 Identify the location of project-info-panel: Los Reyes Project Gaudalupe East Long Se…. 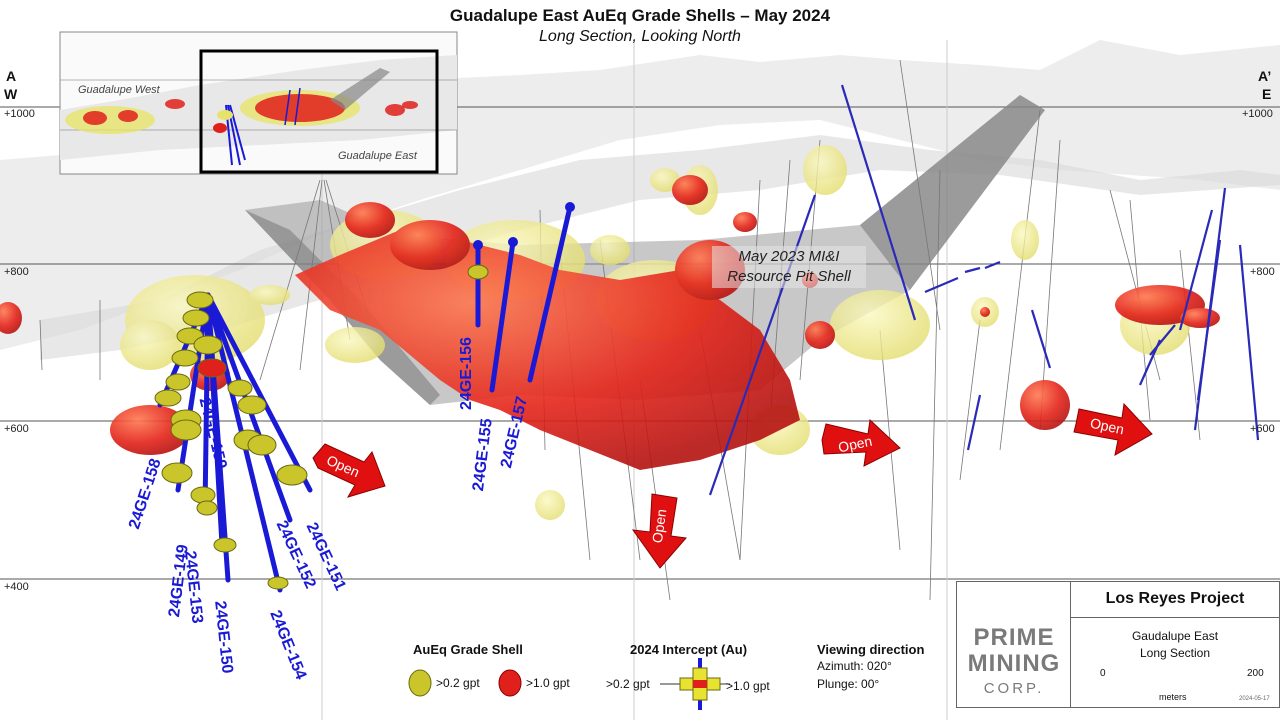
(1175, 644).